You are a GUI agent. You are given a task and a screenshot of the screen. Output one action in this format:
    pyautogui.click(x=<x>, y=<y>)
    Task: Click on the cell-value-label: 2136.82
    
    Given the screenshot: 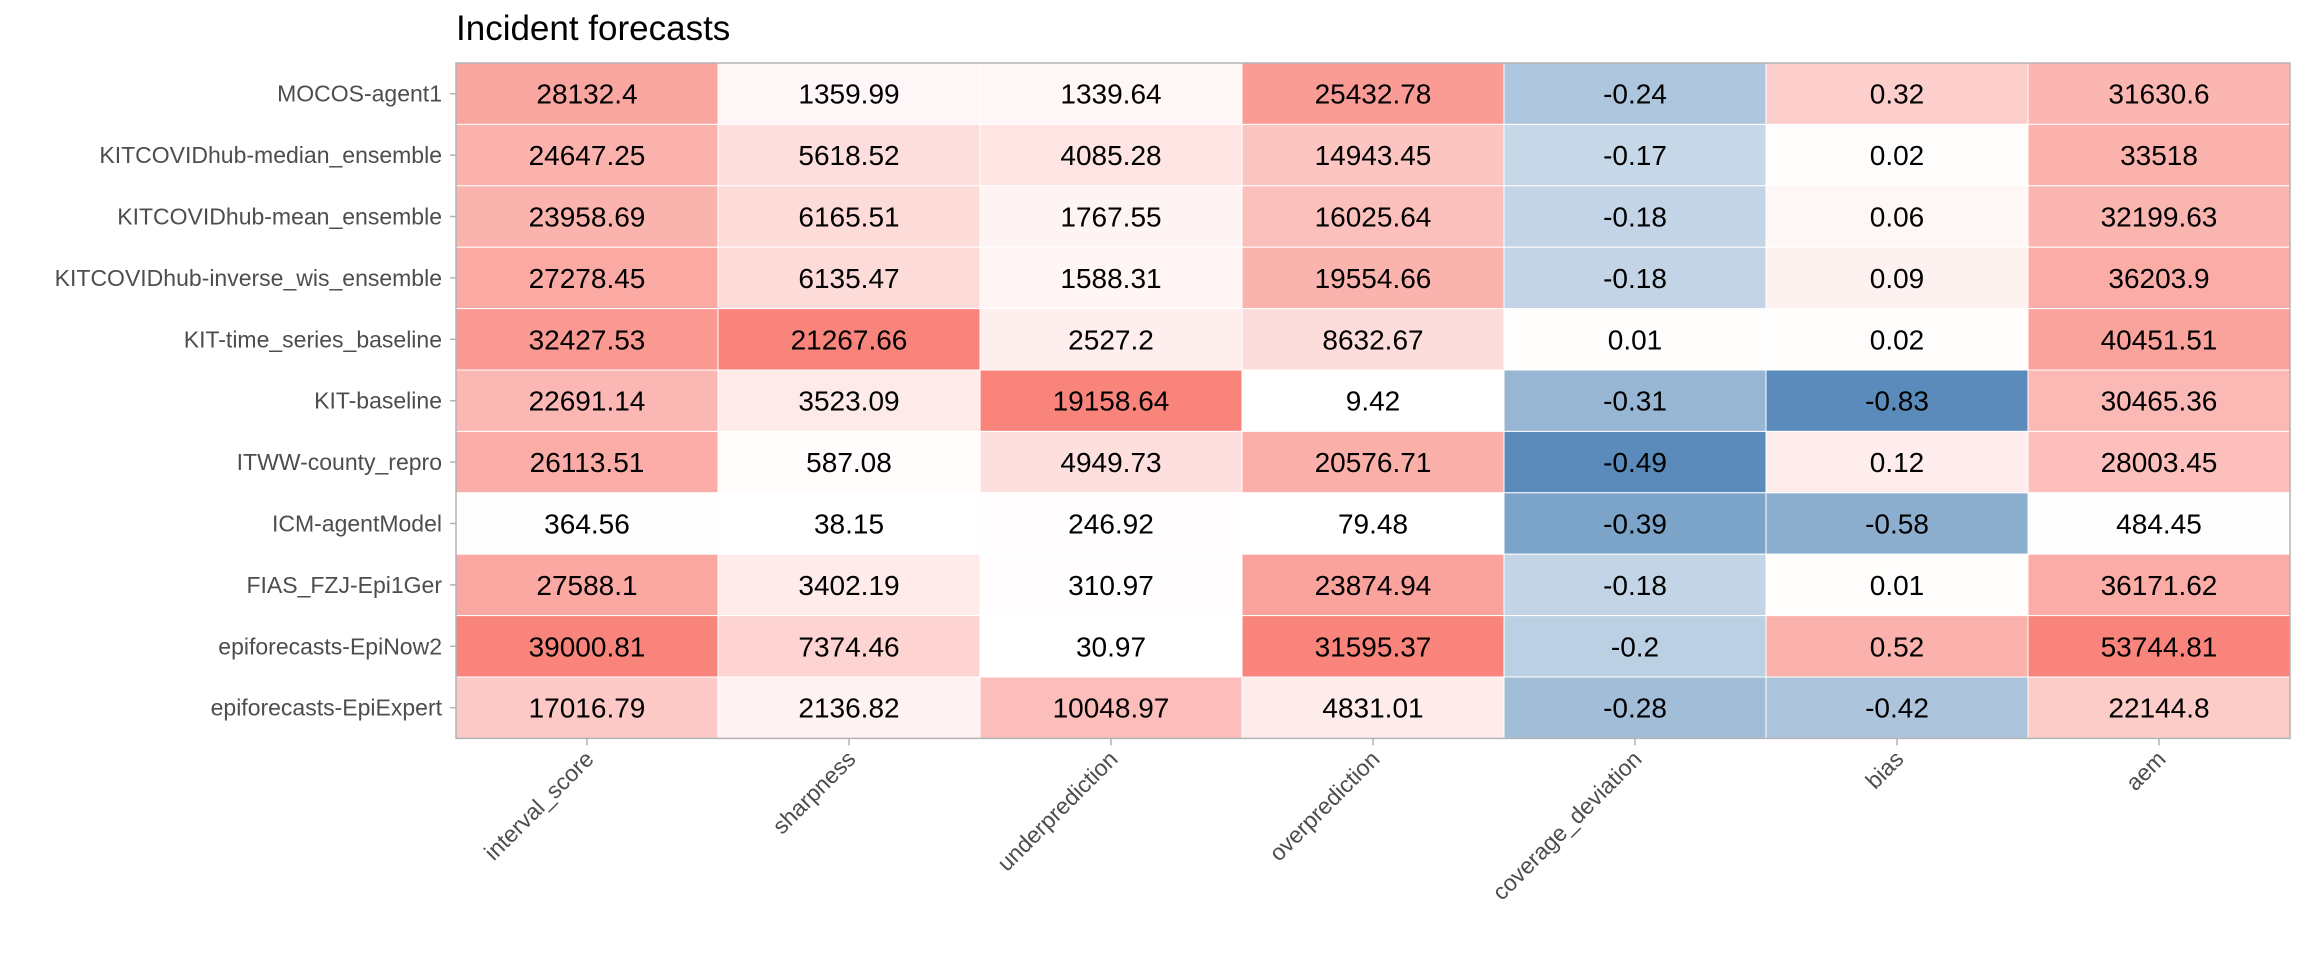 What is the action you would take?
    pyautogui.click(x=848, y=708)
    